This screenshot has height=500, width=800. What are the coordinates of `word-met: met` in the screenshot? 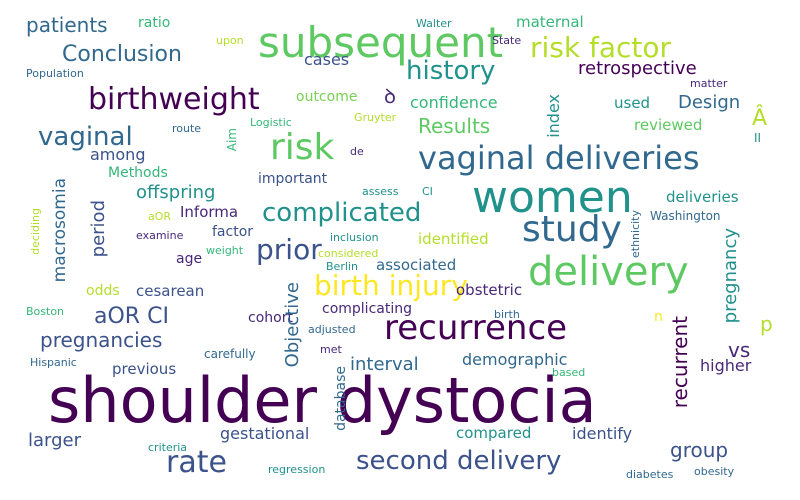 It's located at (331, 349).